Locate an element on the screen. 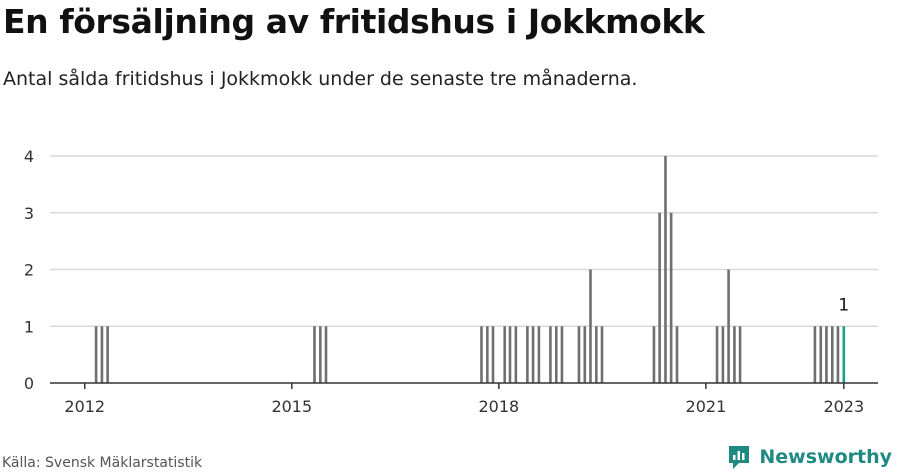 This screenshot has height=474, width=900. y-tick-label: 4 is located at coordinates (29, 156).